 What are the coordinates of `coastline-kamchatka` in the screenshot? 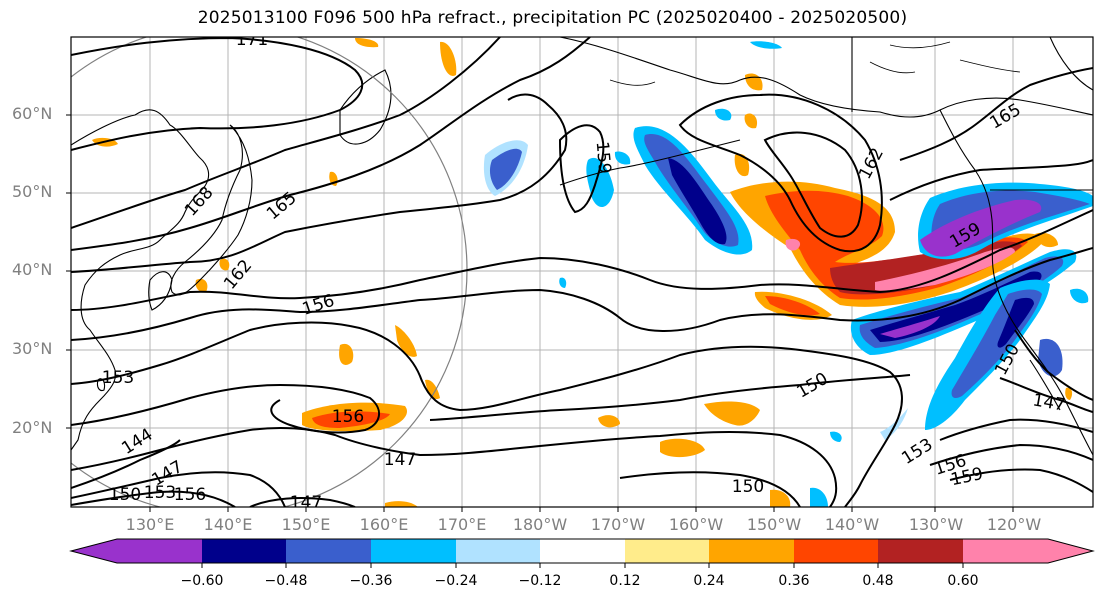 It's located at (365, 107).